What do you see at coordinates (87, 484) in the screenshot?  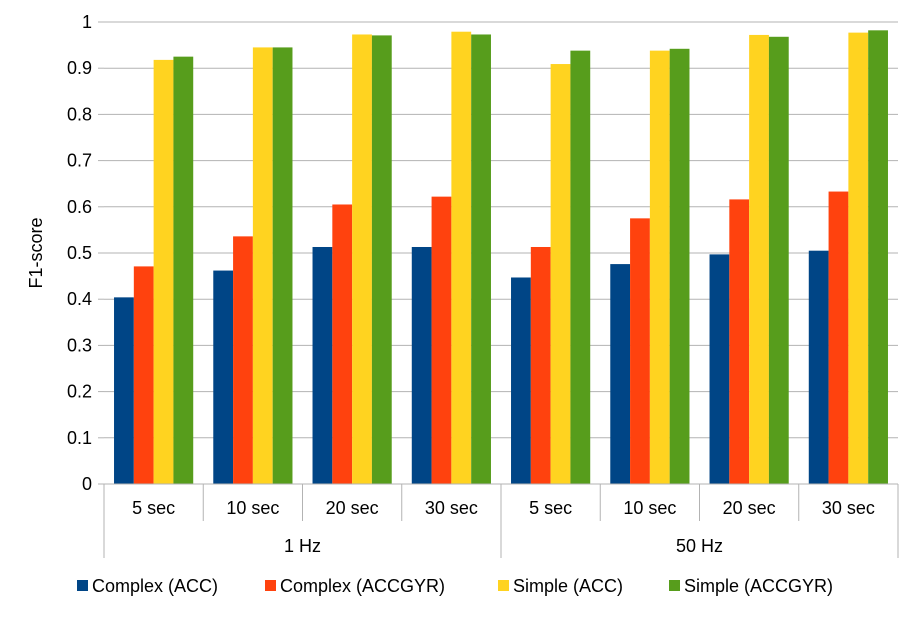 I see `y-tick-label: 0` at bounding box center [87, 484].